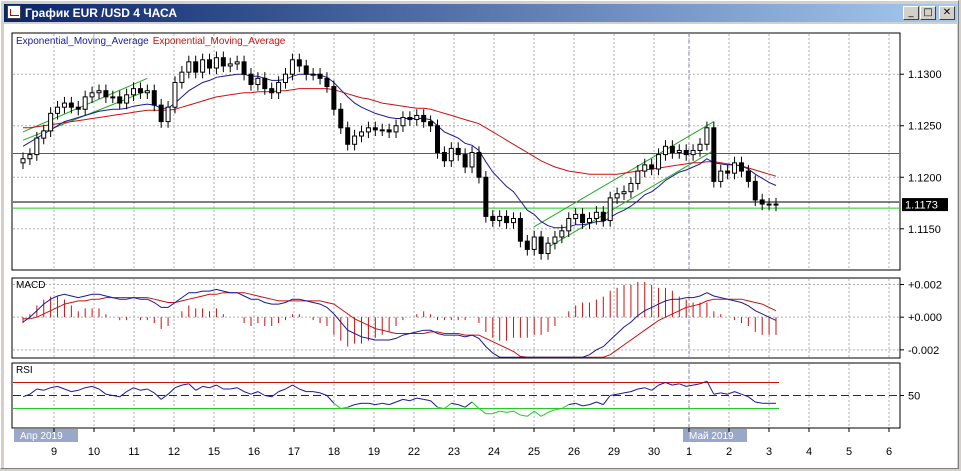 The height and width of the screenshot is (471, 961). What do you see at coordinates (729, 452) in the screenshot?
I see `x-tick-label: 2` at bounding box center [729, 452].